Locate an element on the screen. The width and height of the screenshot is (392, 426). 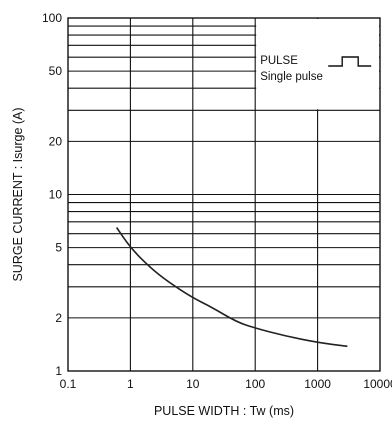
x-tick-label: 10000 is located at coordinates (377, 384).